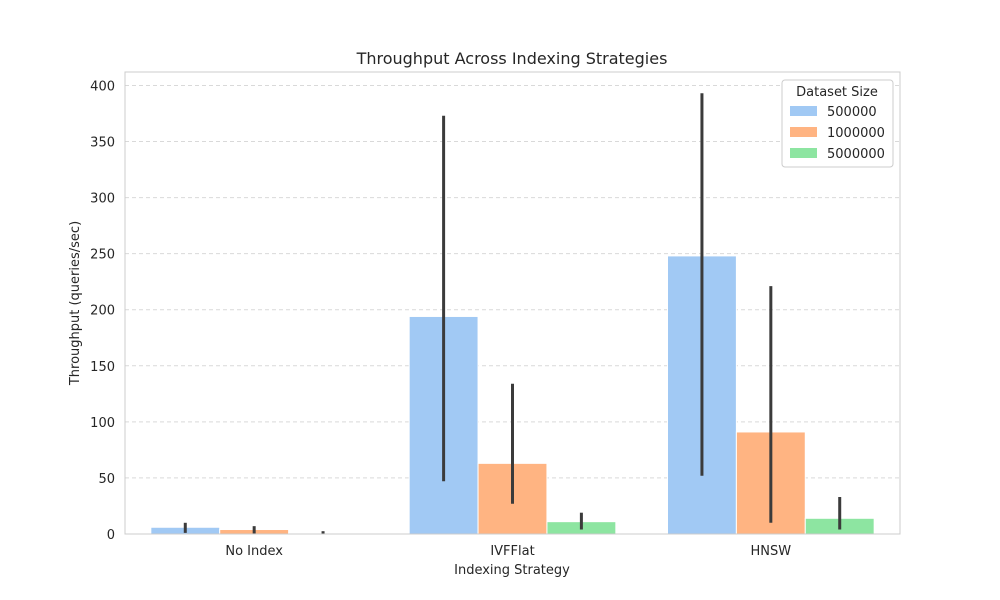 The image size is (1000, 600). I want to click on y-tick-label: 300, so click(102, 199).